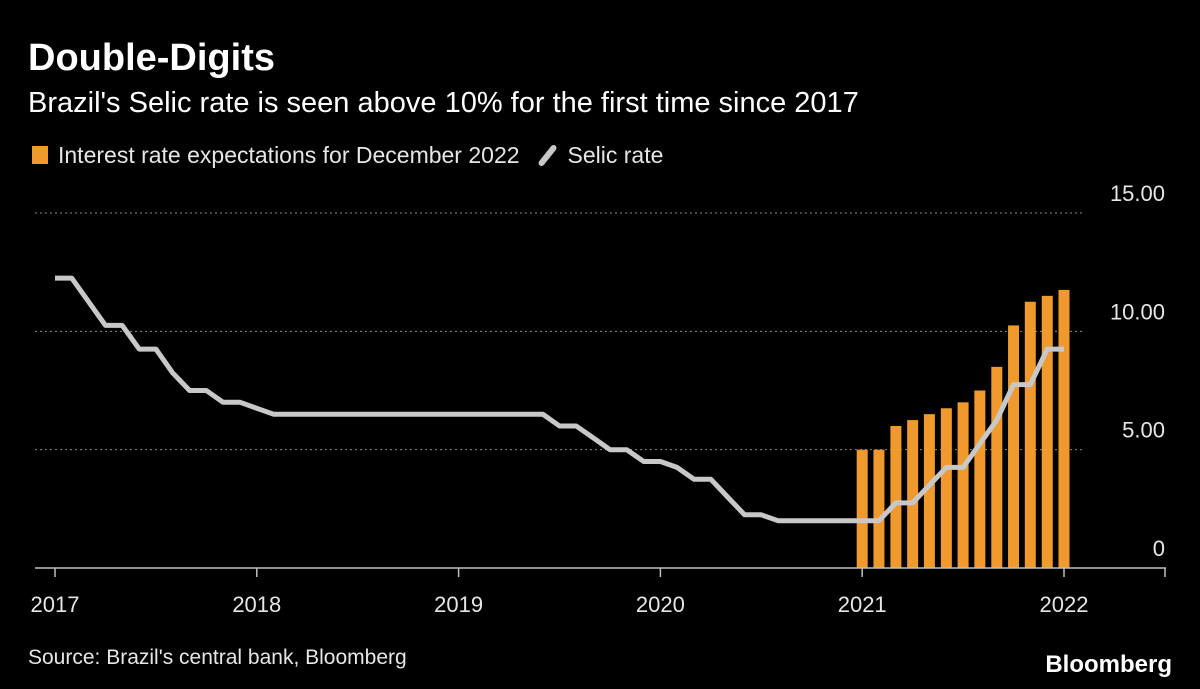 The width and height of the screenshot is (1200, 689). What do you see at coordinates (151, 58) in the screenshot?
I see `chart-title: Double-Digits` at bounding box center [151, 58].